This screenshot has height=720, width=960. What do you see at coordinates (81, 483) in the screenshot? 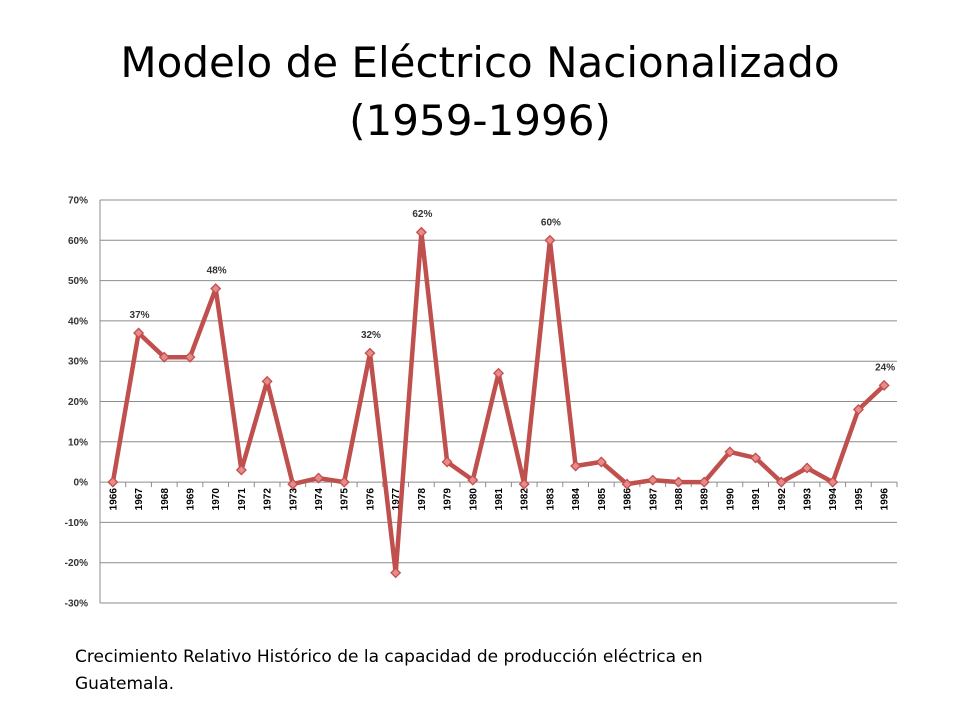
I see `y-tick-label: 0%` at bounding box center [81, 483].